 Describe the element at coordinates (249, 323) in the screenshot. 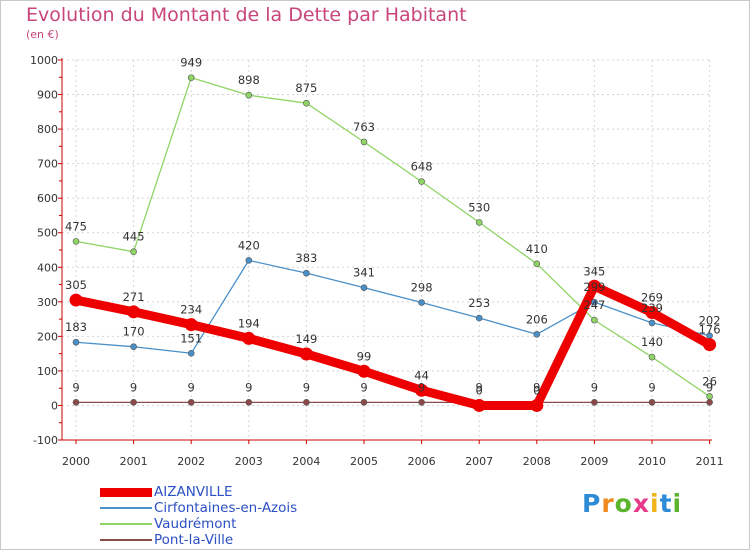

I see `data-label: 194` at that location.